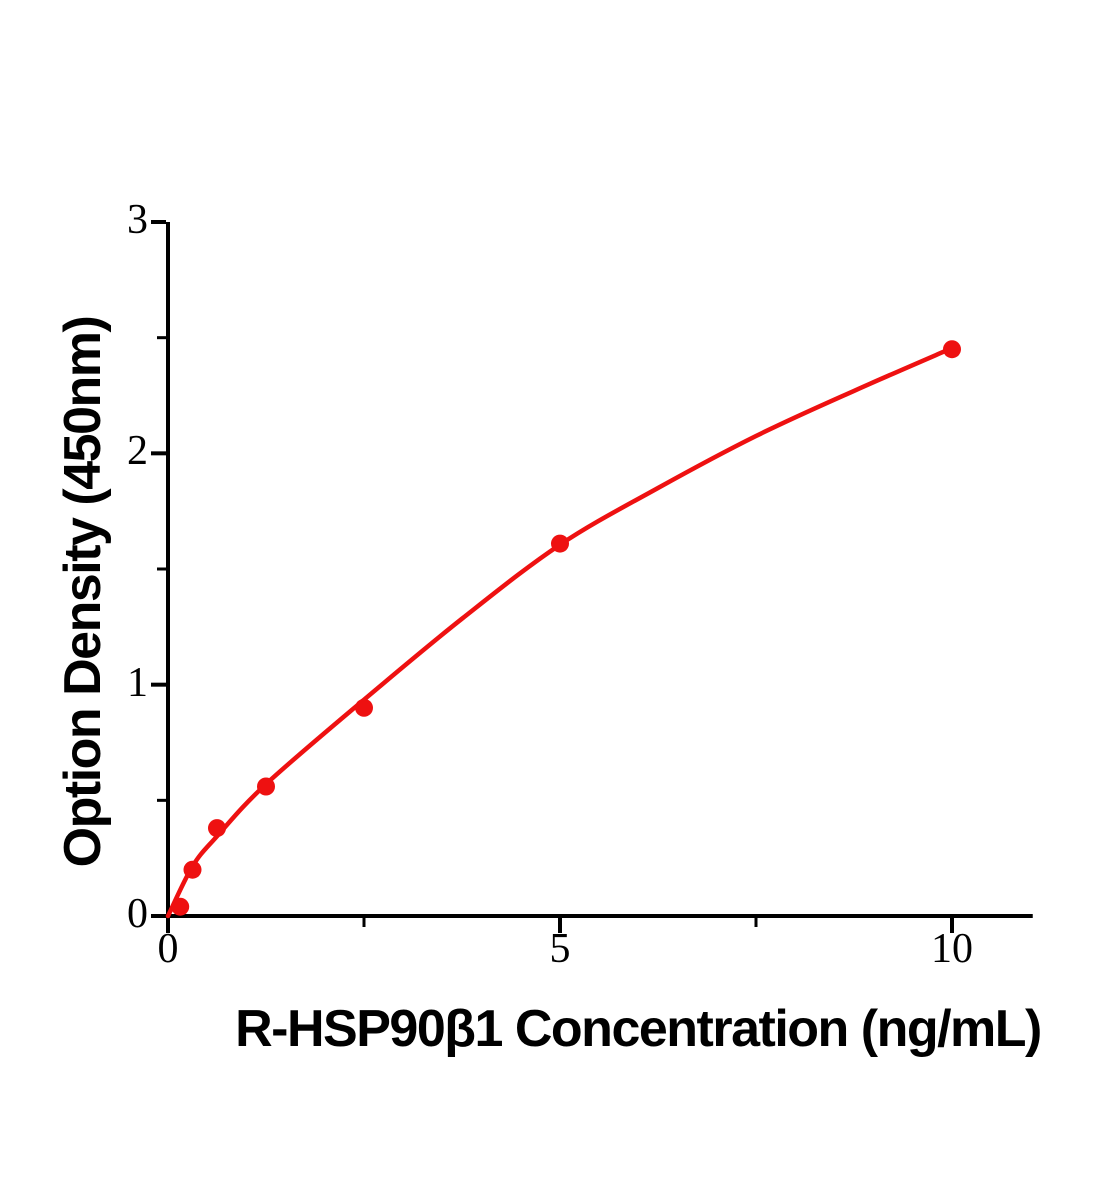  What do you see at coordinates (137, 682) in the screenshot?
I see `y-tick-label: 1` at bounding box center [137, 682].